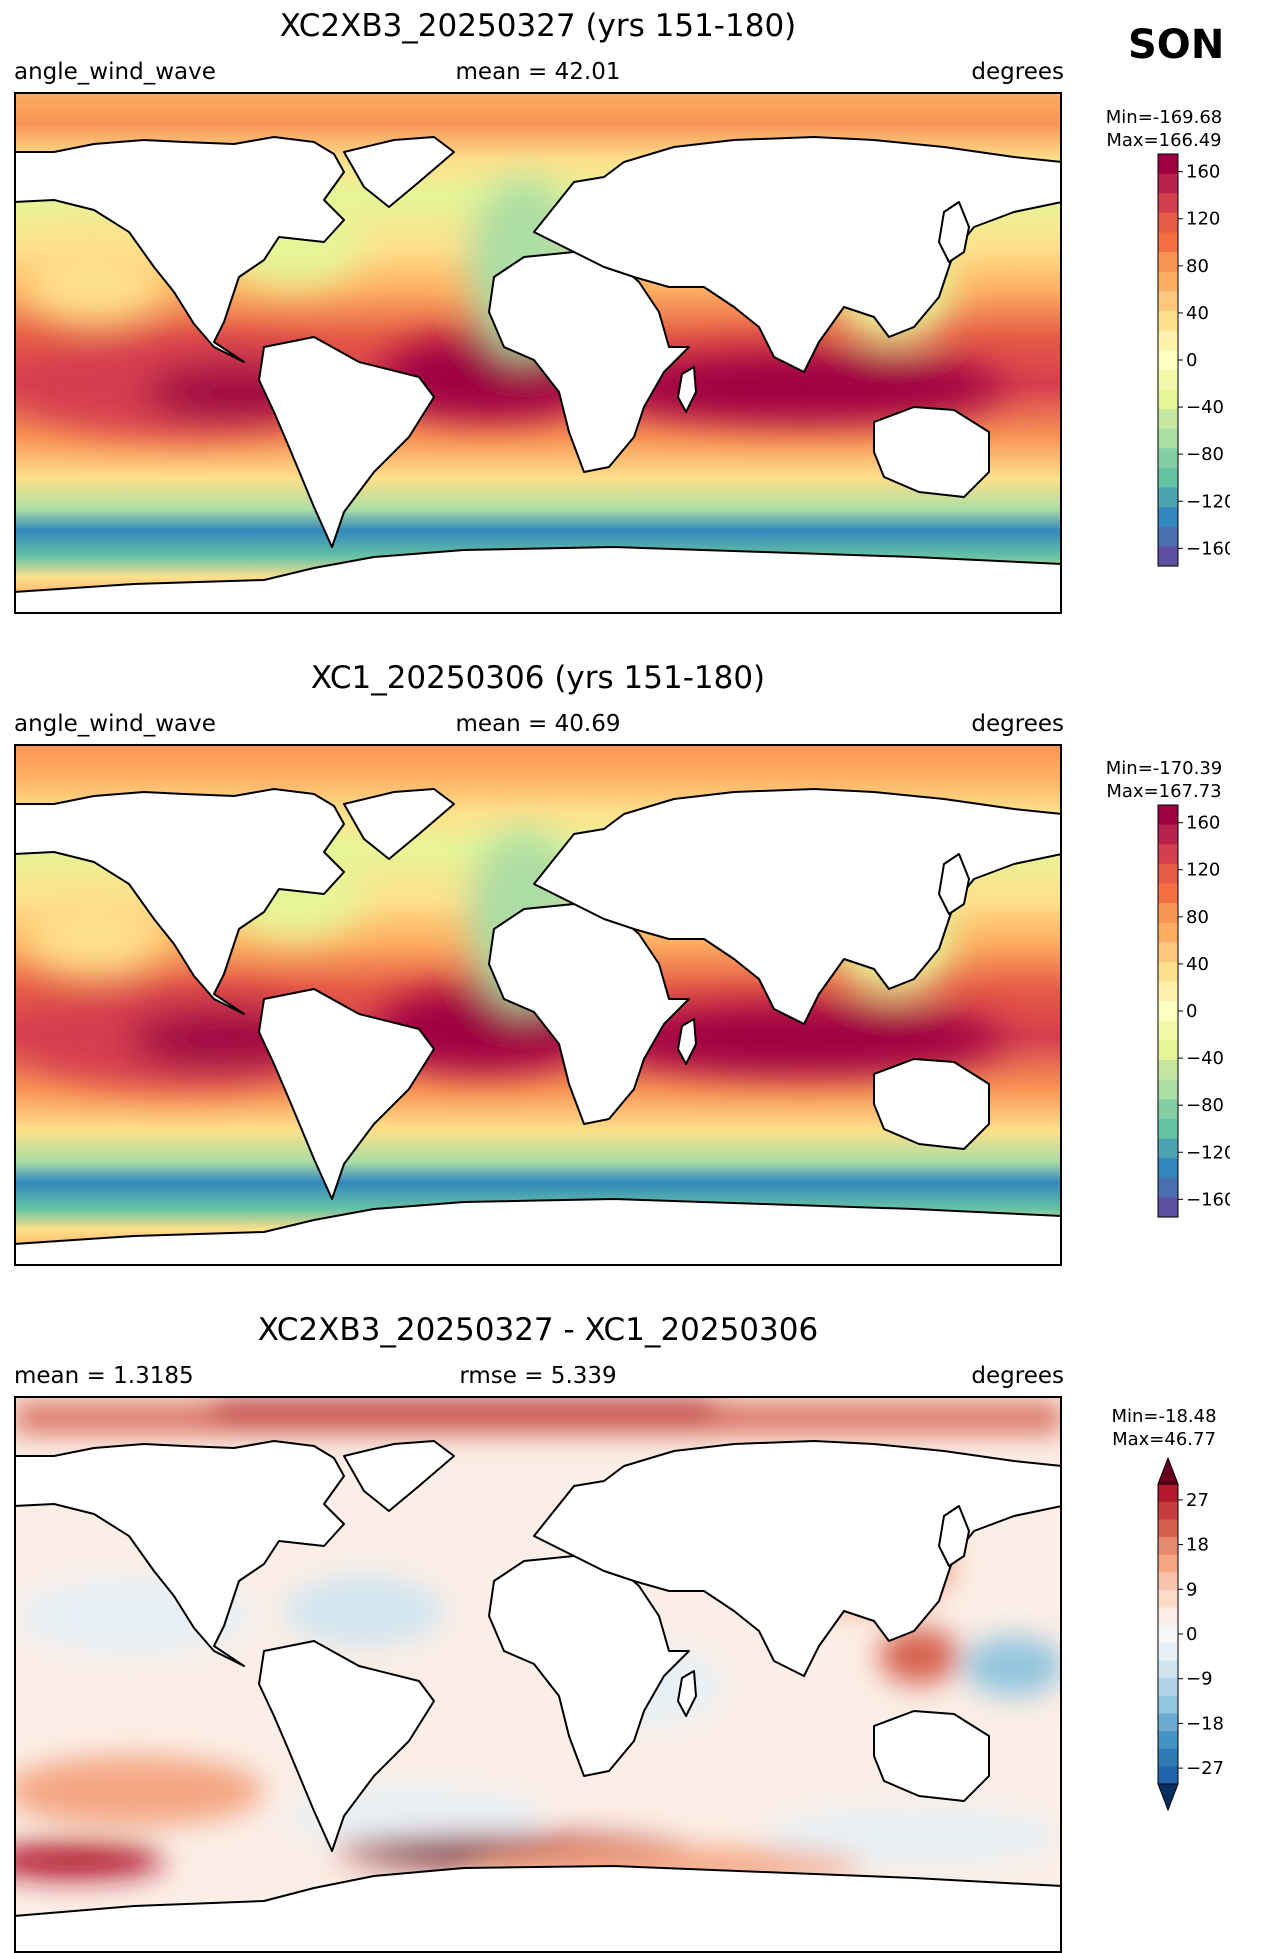 Image resolution: width=1264 pixels, height=1953 pixels. What do you see at coordinates (104, 1376) in the screenshot?
I see `panel-3-mean-label: mean = 1.3185` at bounding box center [104, 1376].